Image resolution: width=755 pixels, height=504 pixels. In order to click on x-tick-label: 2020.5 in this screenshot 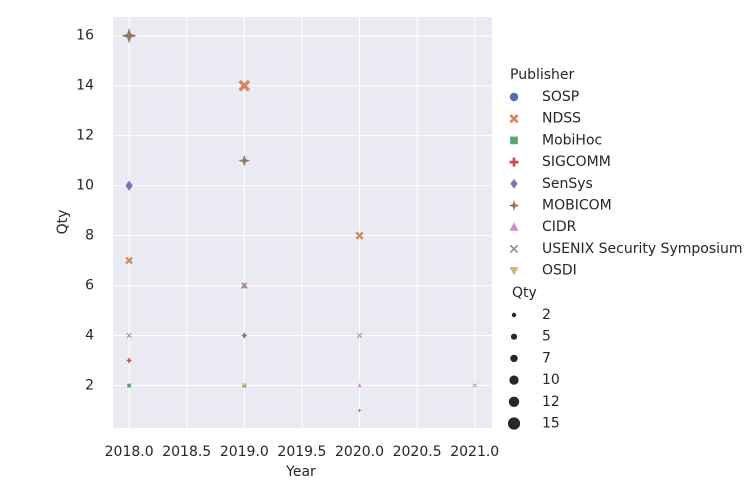, I will do `click(417, 452)`.